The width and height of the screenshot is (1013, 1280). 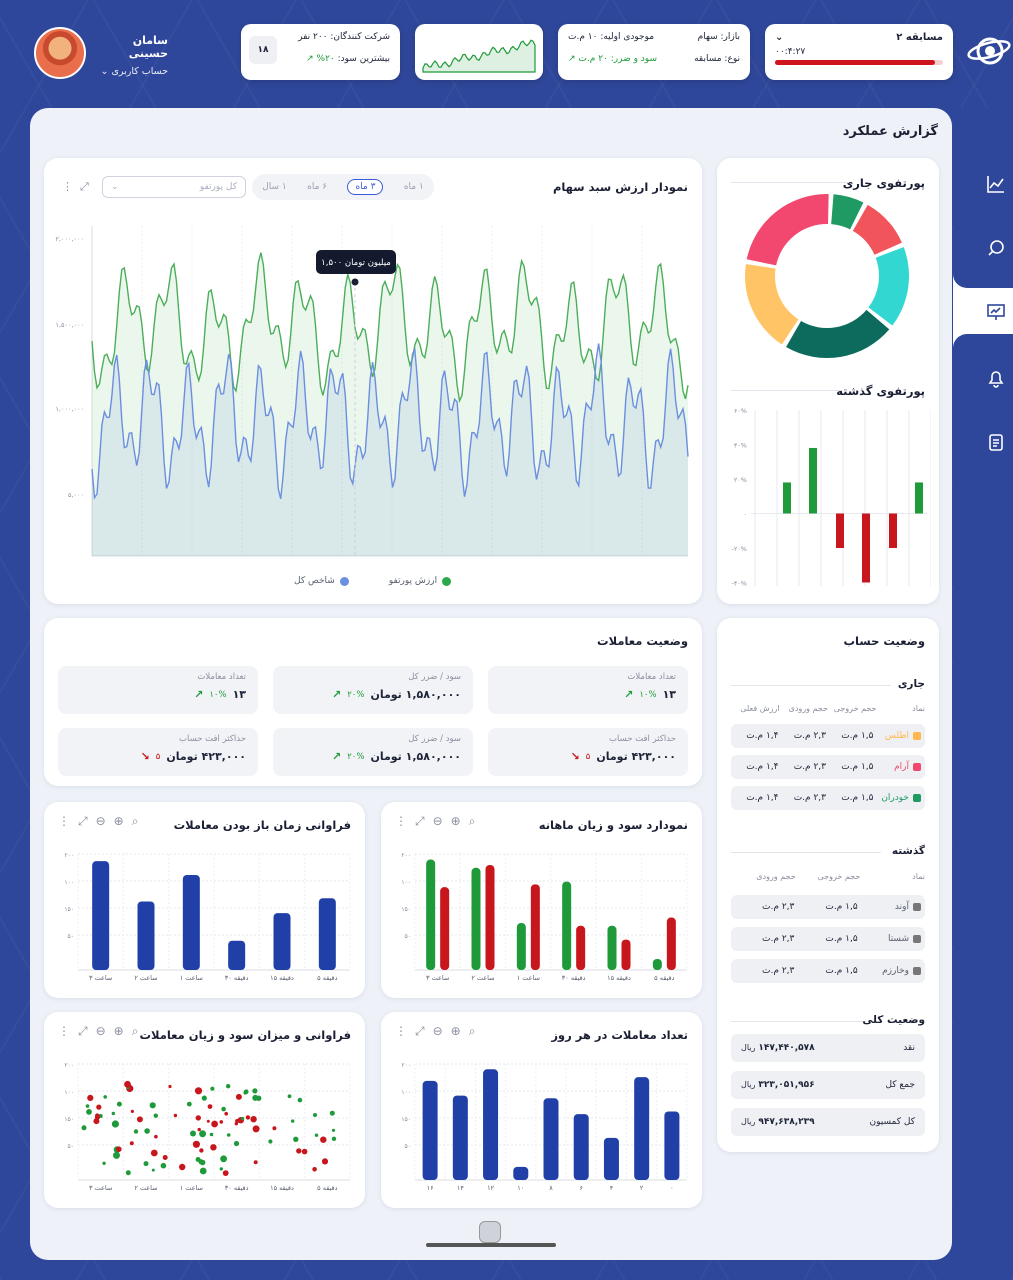 What do you see at coordinates (132, 55) in the screenshot?
I see `user-menu: سامان حسینی حساب کاربری ⌄` at bounding box center [132, 55].